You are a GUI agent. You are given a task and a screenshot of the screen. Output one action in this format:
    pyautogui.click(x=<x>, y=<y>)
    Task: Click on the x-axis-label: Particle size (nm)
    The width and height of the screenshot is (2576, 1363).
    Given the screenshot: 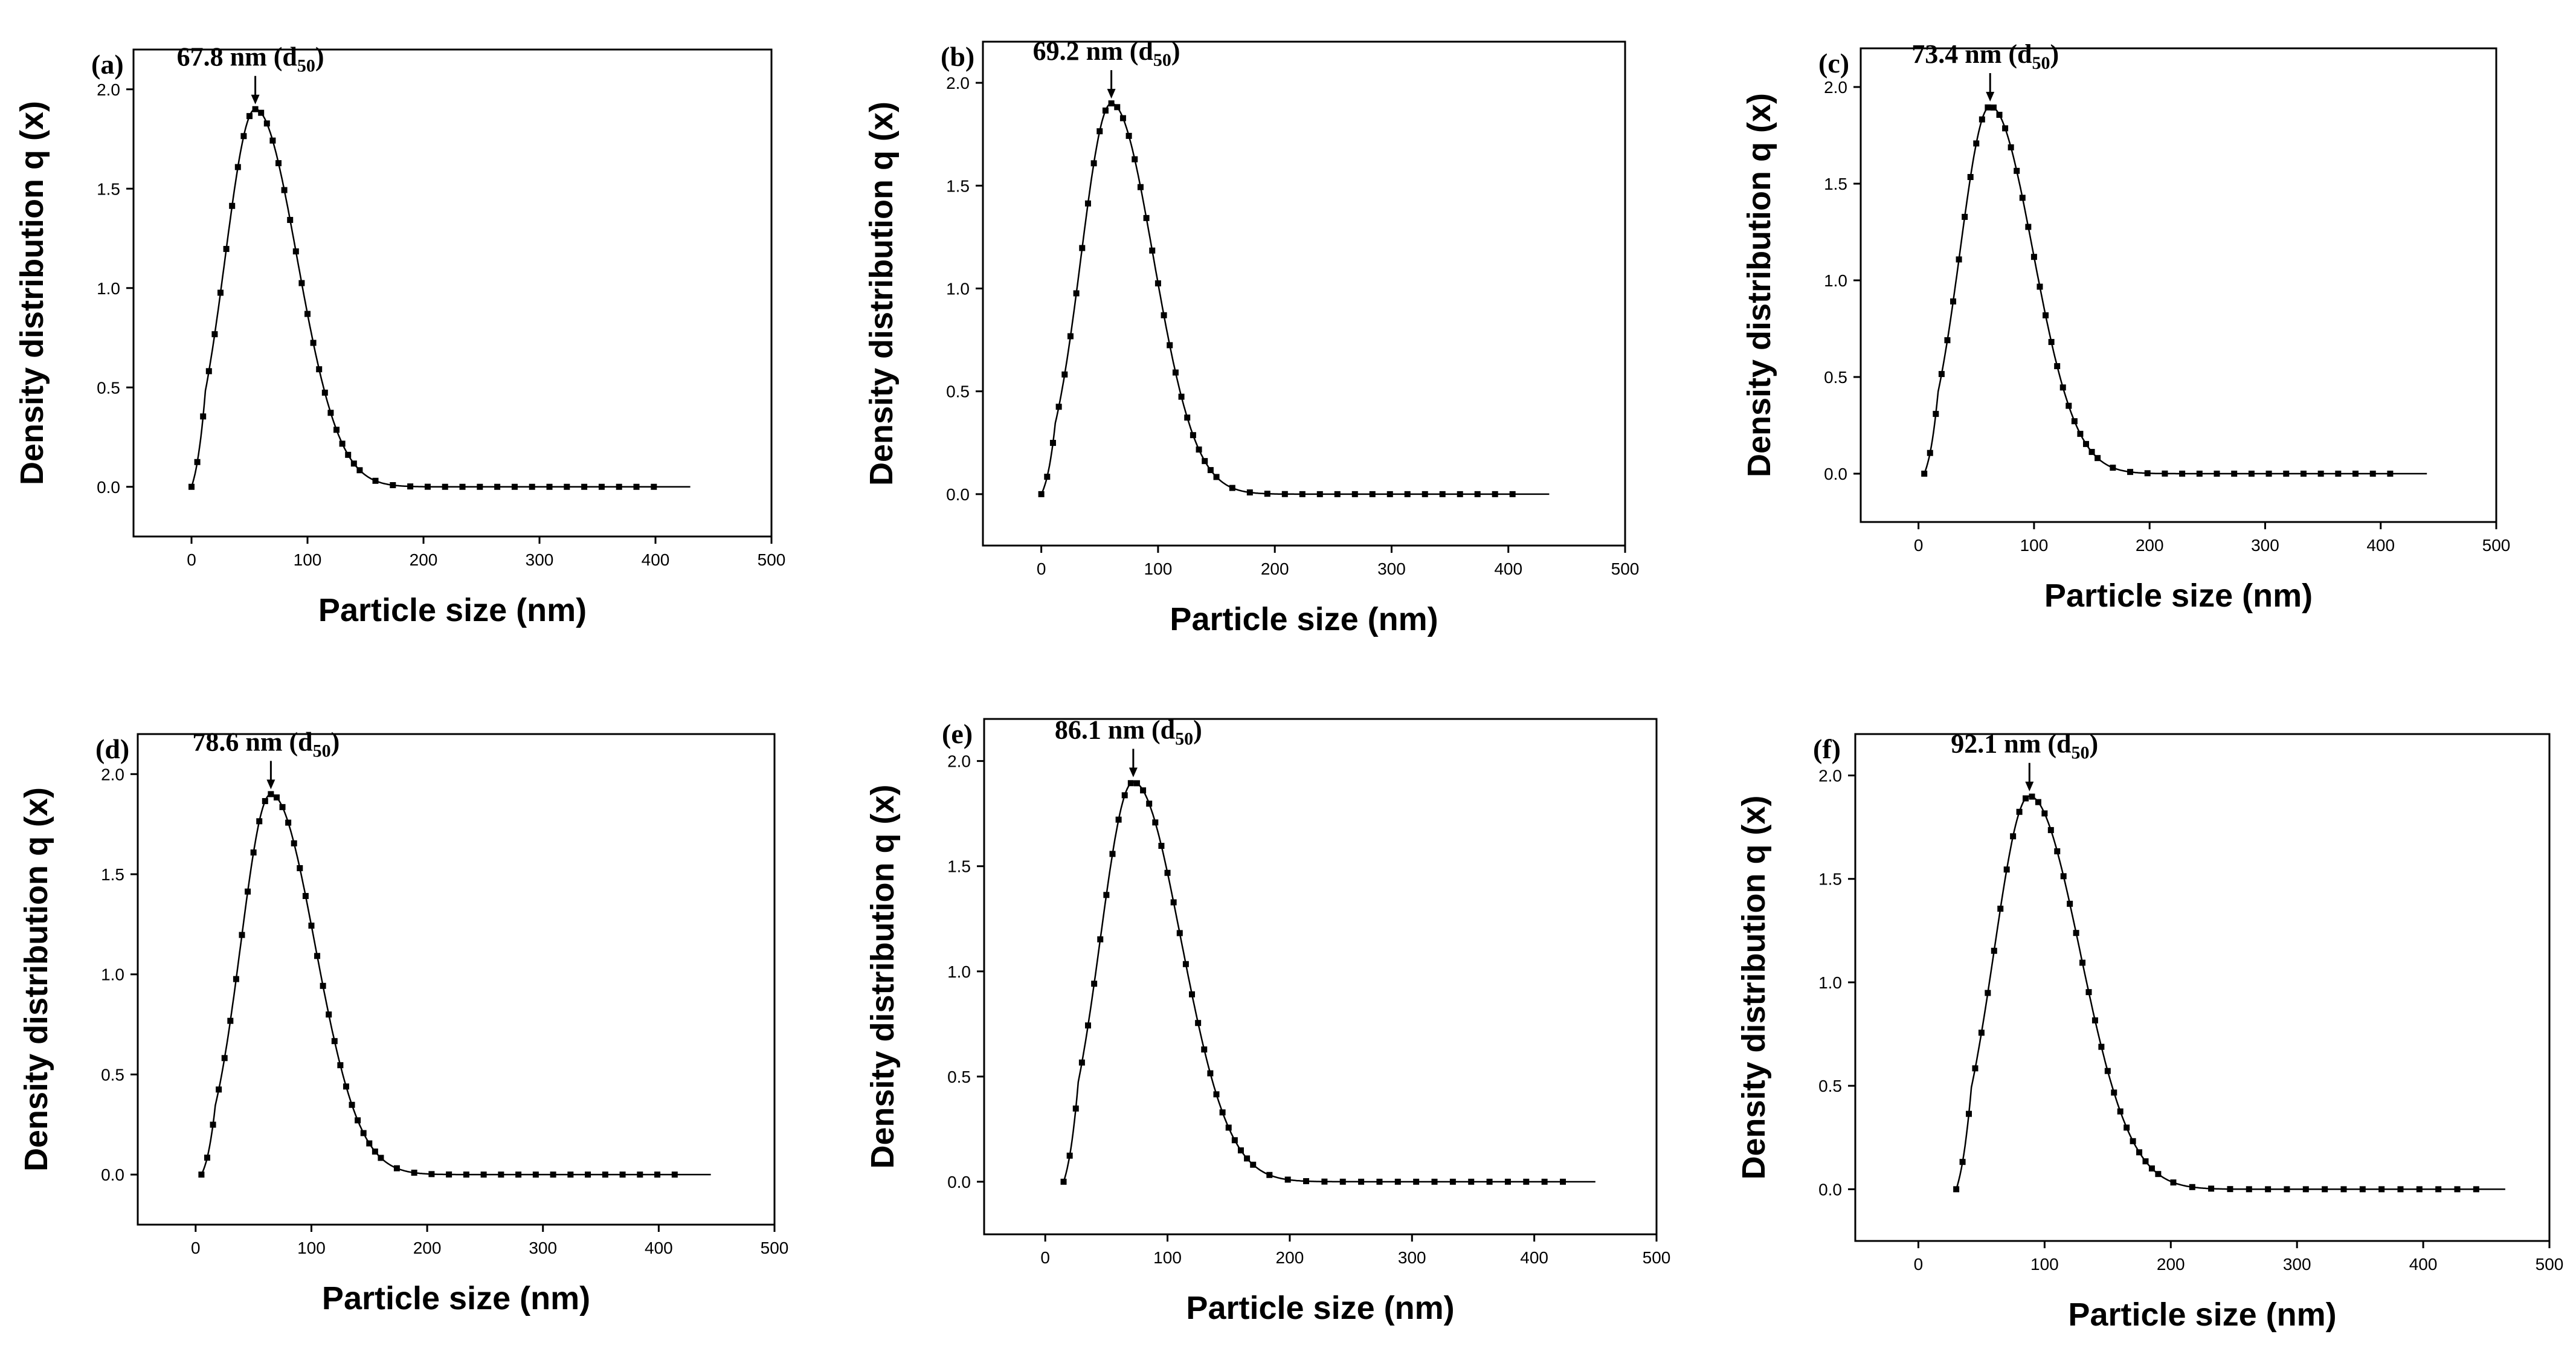 What is the action you would take?
    pyautogui.click(x=452, y=610)
    